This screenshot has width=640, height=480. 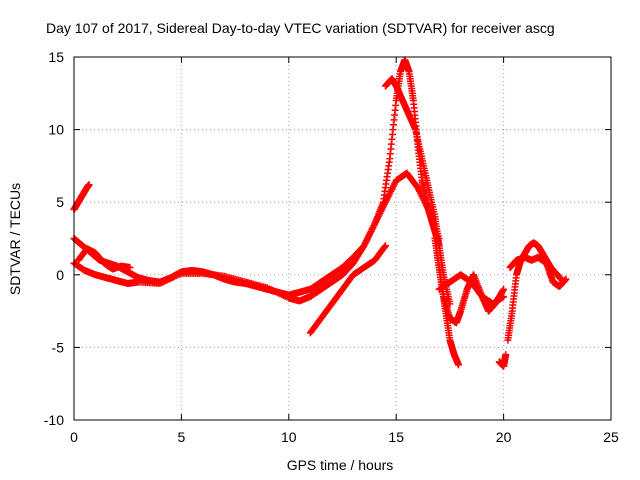 I want to click on series-late-tail, so click(x=538, y=271).